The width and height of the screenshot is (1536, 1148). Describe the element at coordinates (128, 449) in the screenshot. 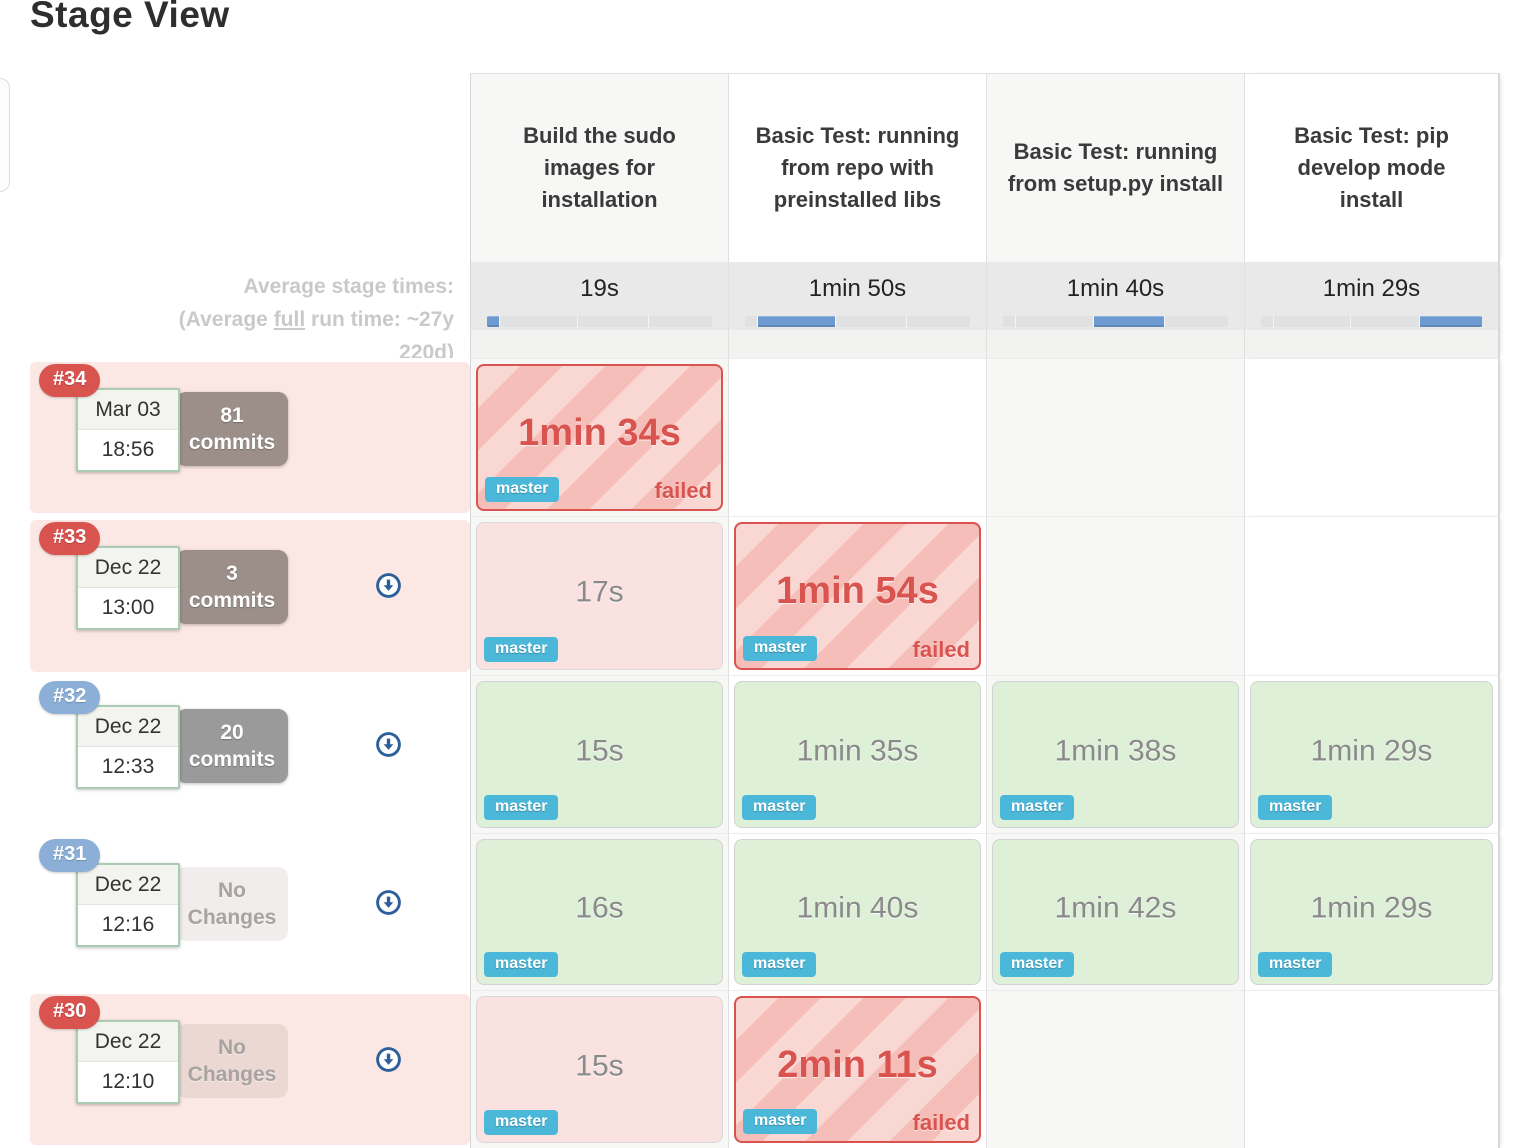

I see `run-time: 18:56` at that location.